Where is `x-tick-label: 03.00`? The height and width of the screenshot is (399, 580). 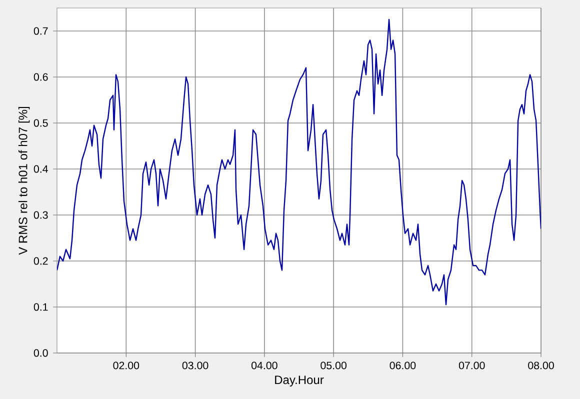
x-tick-label: 03.00 is located at coordinates (195, 366).